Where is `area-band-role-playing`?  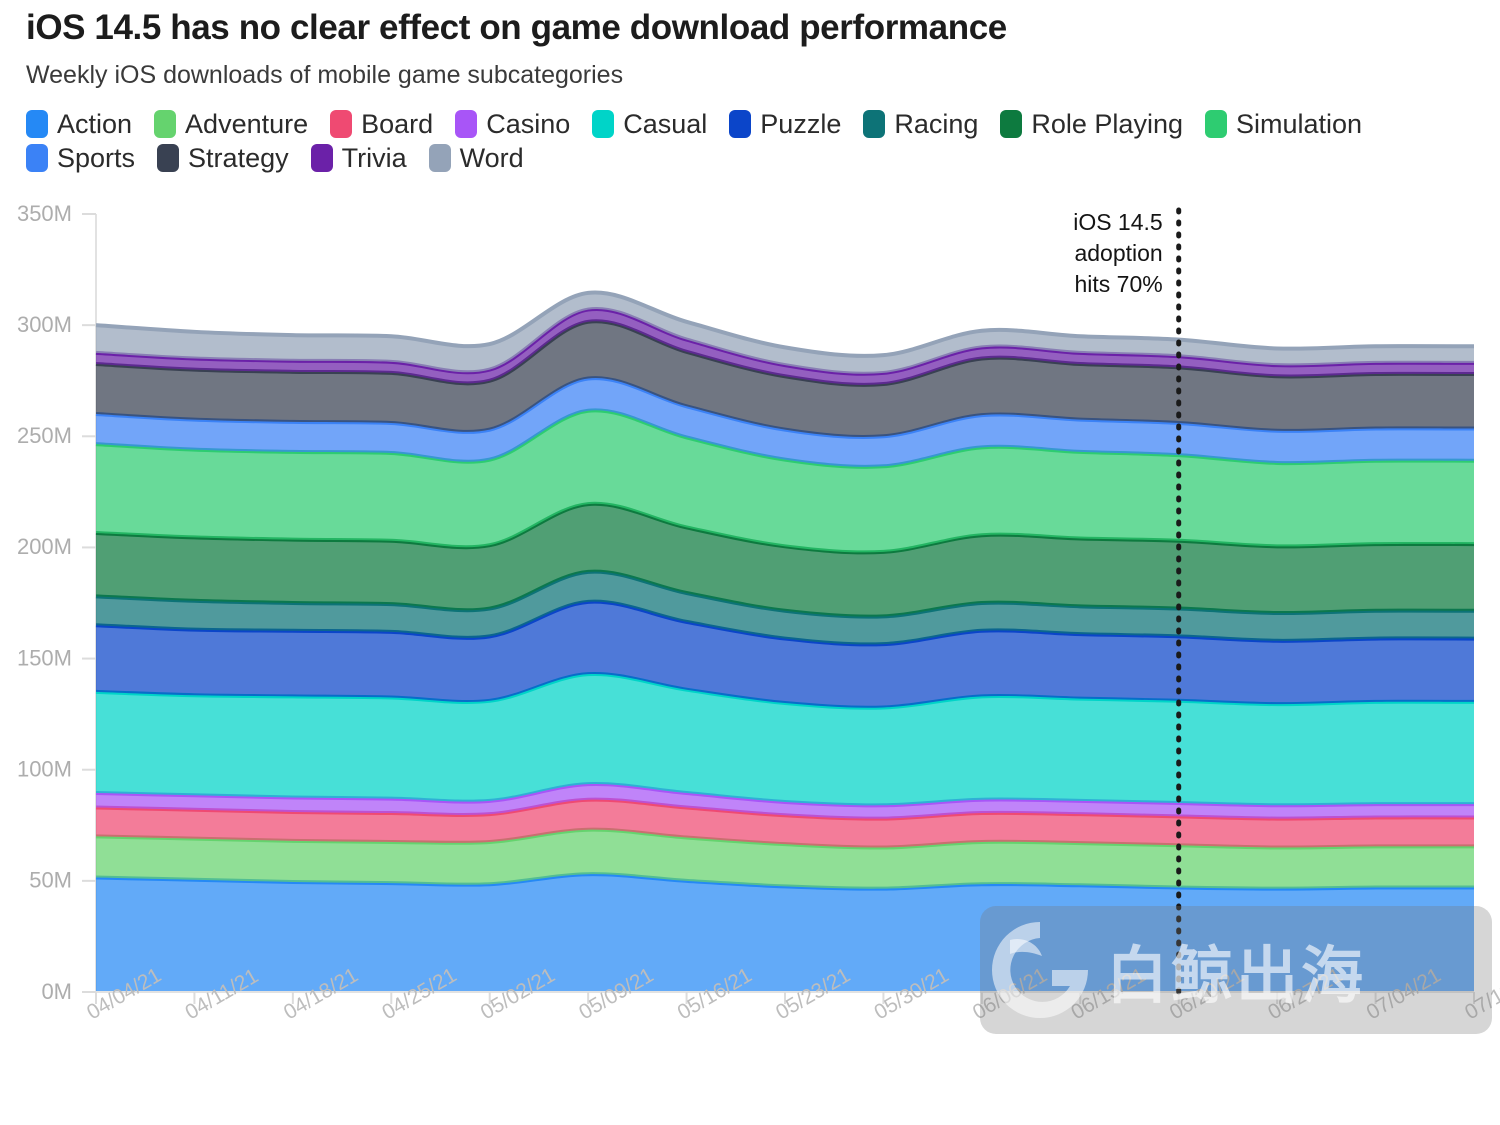 area-band-role-playing is located at coordinates (785, 560).